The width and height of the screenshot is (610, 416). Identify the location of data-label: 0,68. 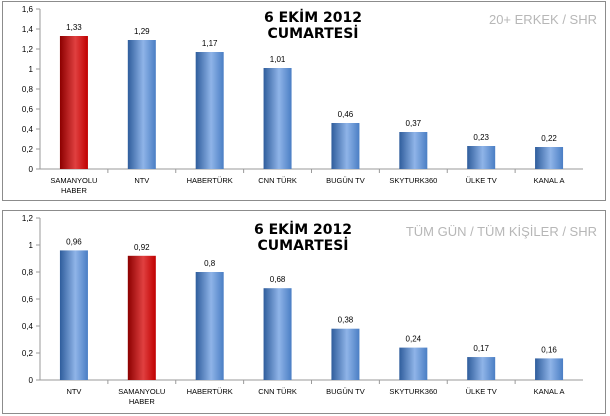
(278, 279).